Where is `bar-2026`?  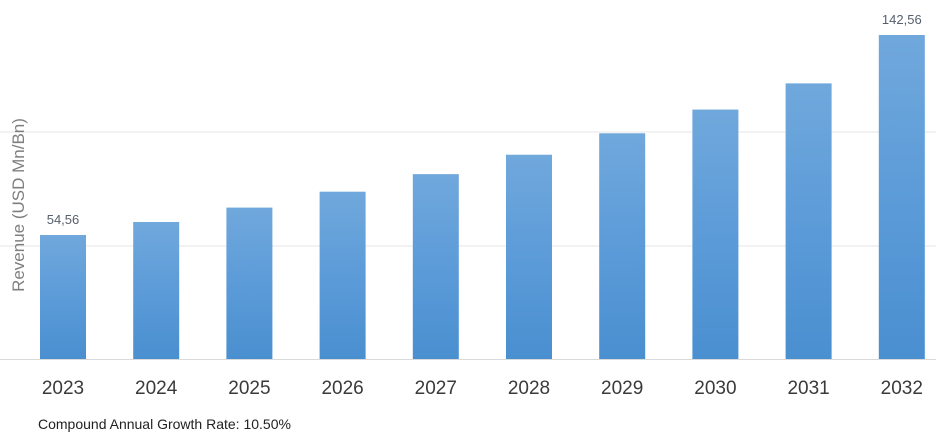
bar-2026 is located at coordinates (342, 275).